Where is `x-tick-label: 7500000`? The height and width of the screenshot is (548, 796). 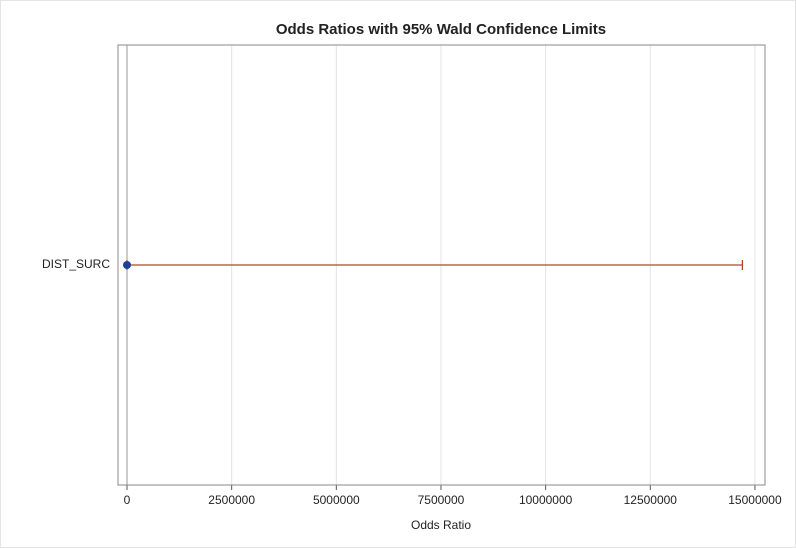
x-tick-label: 7500000 is located at coordinates (441, 500).